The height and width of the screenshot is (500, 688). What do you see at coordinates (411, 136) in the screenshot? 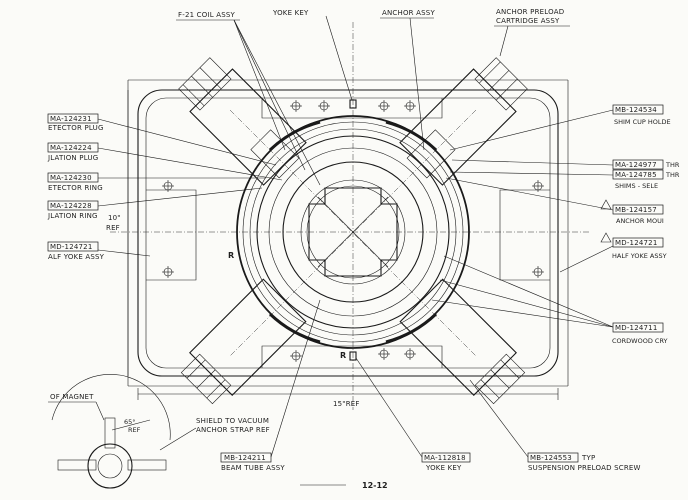
I see `coil-hatch-tr` at bounding box center [411, 136].